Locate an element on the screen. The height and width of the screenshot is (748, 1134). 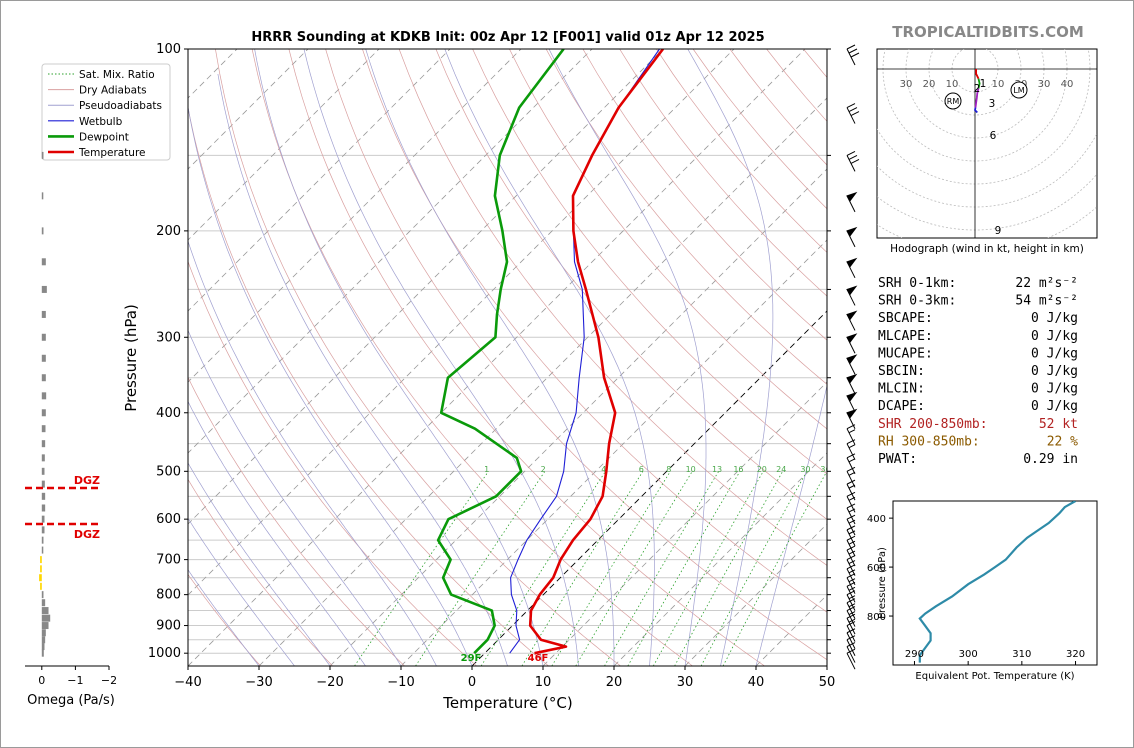
x-tick-label: 0 is located at coordinates (472, 682).